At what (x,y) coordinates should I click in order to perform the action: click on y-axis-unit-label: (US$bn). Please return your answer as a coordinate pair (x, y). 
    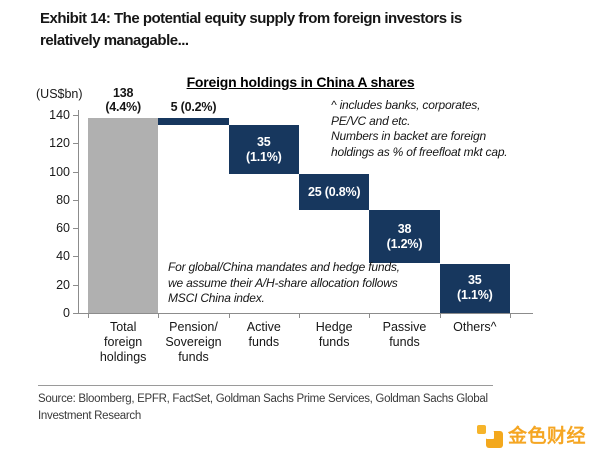
    Looking at the image, I should click on (59, 94).